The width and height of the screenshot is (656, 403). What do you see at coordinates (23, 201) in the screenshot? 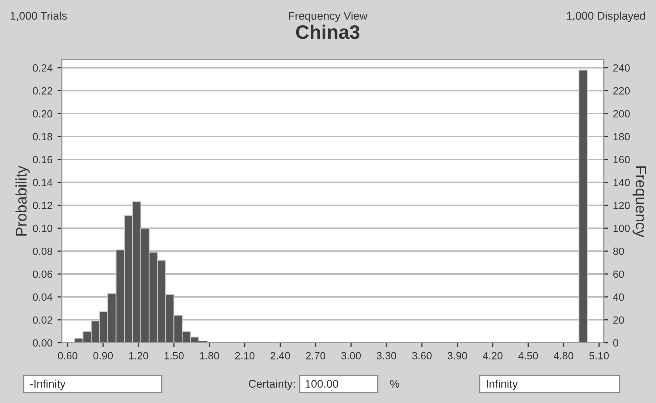
I see `y-axis-title: Probability` at bounding box center [23, 201].